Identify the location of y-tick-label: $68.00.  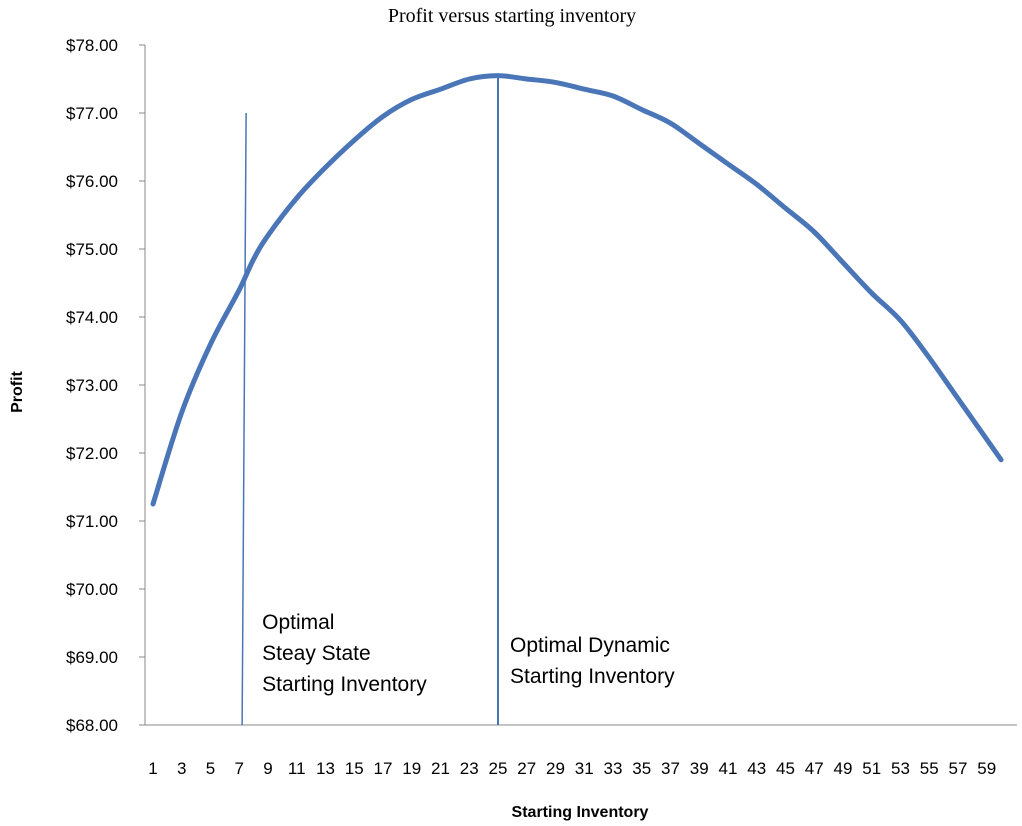
(92, 725).